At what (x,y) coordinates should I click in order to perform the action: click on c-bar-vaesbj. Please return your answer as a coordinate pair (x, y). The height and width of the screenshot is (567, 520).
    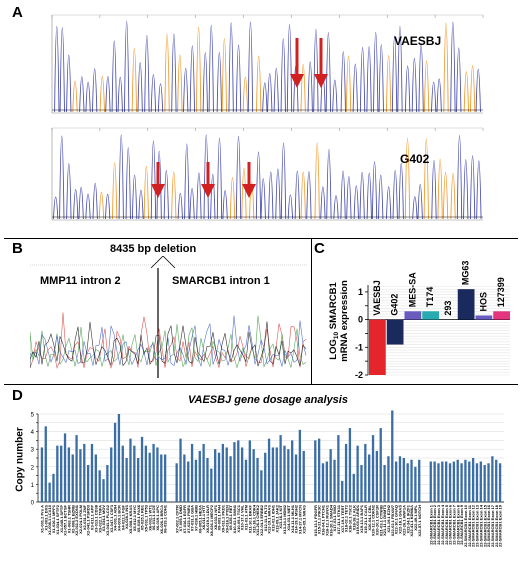
    Looking at the image, I should click on (377, 347).